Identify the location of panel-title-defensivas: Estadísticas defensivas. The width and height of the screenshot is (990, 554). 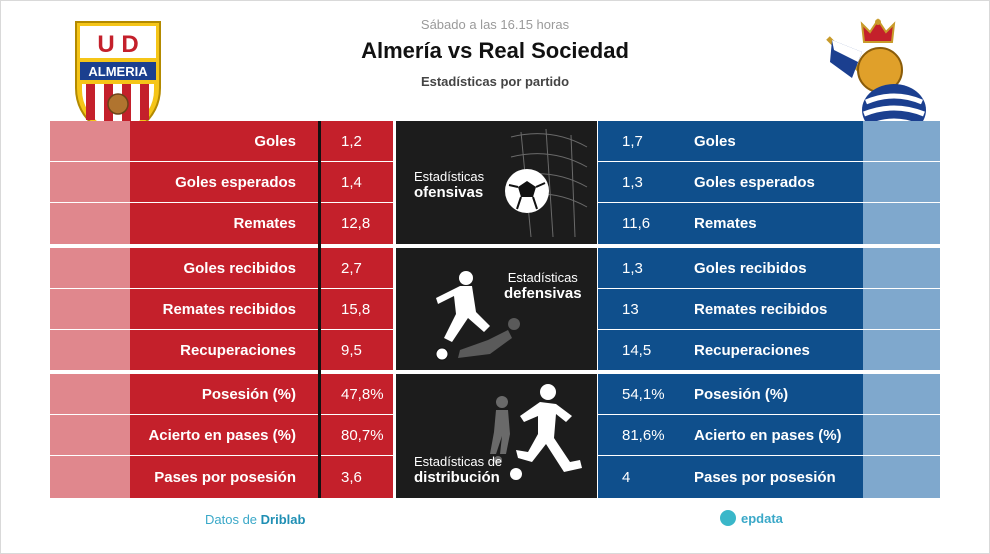
(543, 286).